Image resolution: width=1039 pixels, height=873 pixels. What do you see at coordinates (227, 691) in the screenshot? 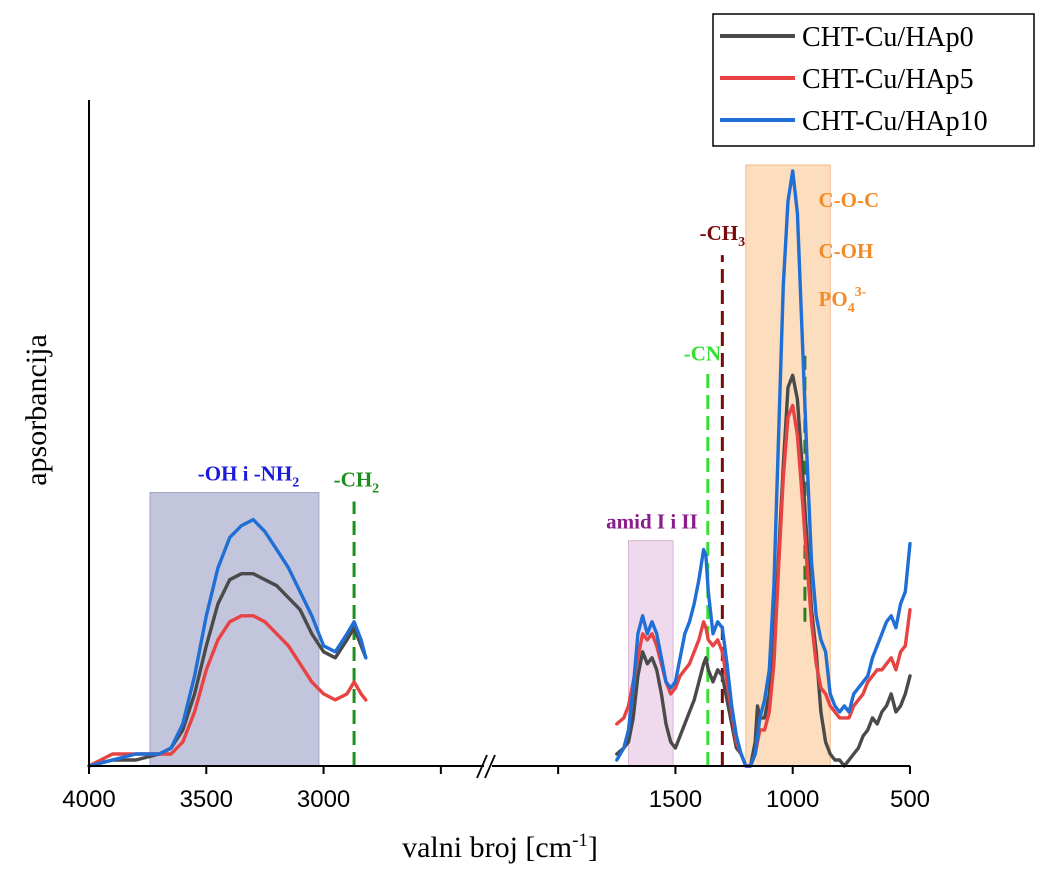
I see `series-line-1-seg0` at bounding box center [227, 691].